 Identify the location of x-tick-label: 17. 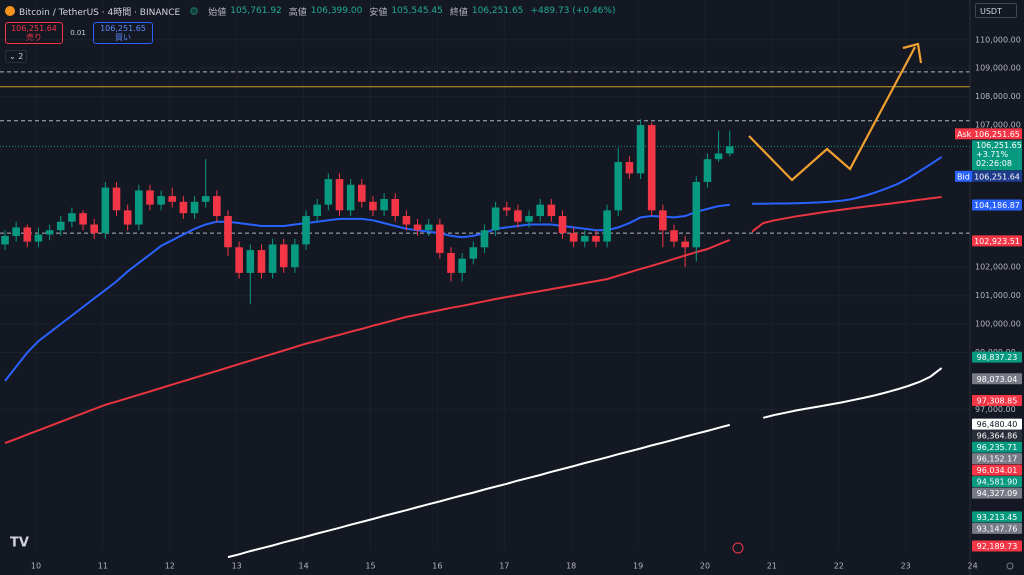
(504, 566).